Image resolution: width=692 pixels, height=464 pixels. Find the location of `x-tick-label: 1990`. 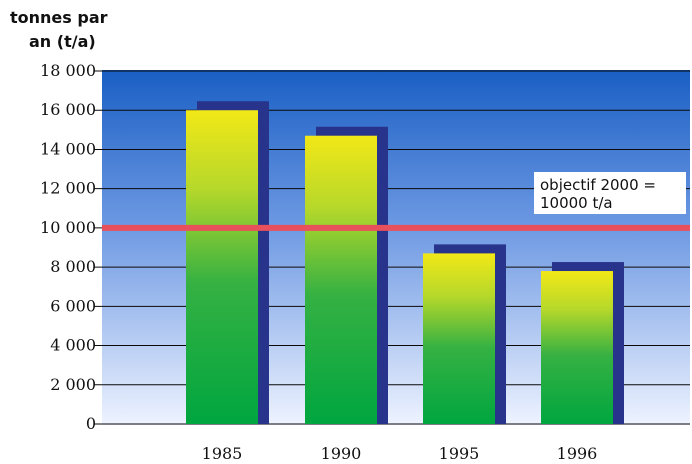

x-tick-label: 1990 is located at coordinates (341, 453).